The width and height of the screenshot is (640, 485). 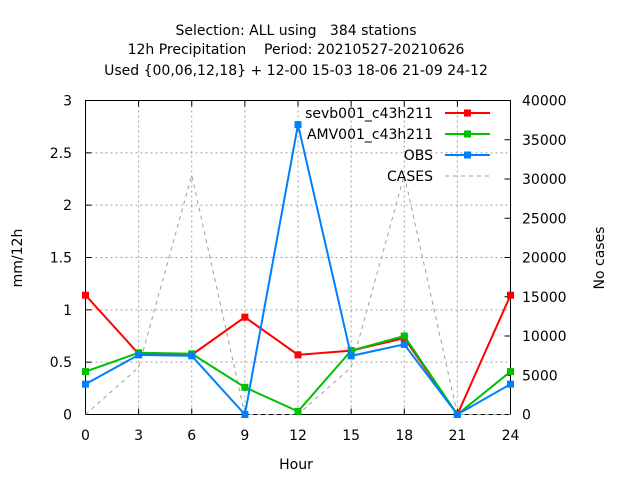 I want to click on x-tick-label: 0, so click(x=85, y=436).